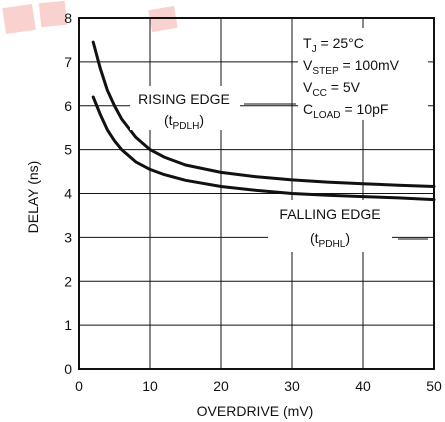 The image size is (445, 422). Describe the element at coordinates (365, 109) in the screenshot. I see `condition-text-rest: = 10pF` at that location.